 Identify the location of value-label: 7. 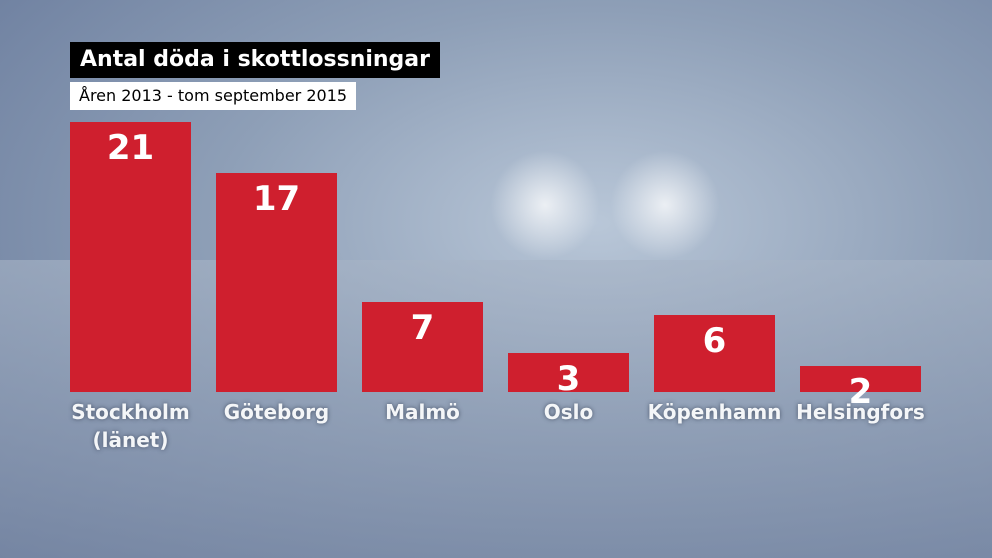
(422, 328).